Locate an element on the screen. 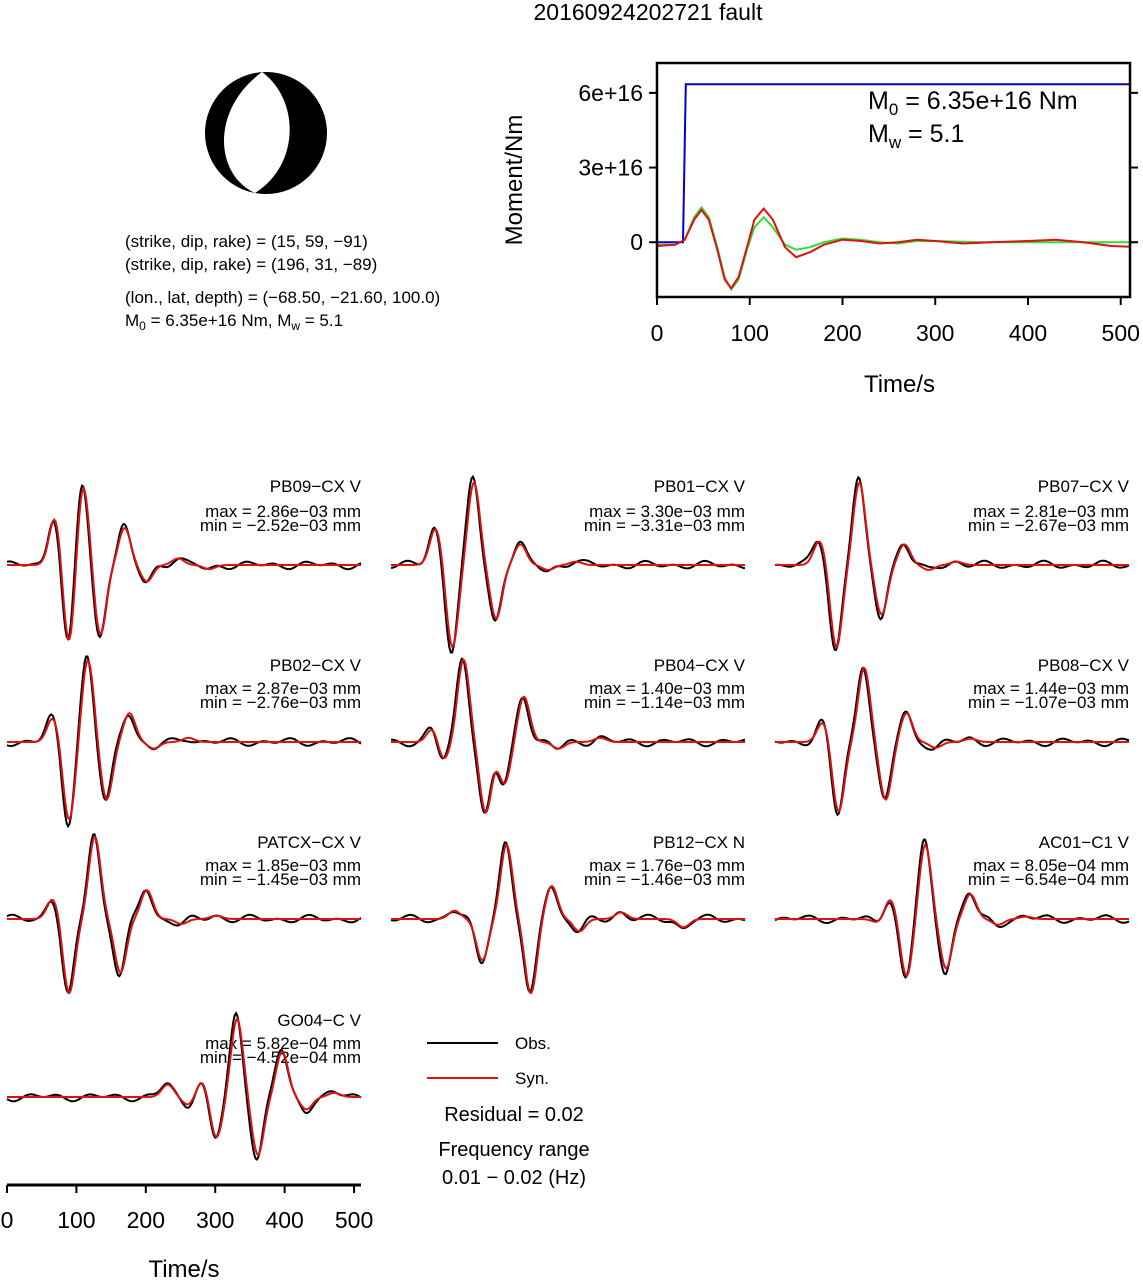 The width and height of the screenshot is (1143, 1281). mw-annotation-subscript: w is located at coordinates (895, 142).